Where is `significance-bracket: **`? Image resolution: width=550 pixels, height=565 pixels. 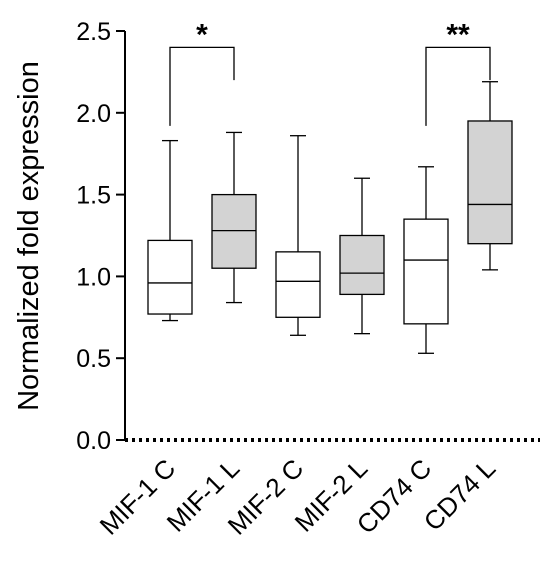 significance-bracket: ** is located at coordinates (458, 72).